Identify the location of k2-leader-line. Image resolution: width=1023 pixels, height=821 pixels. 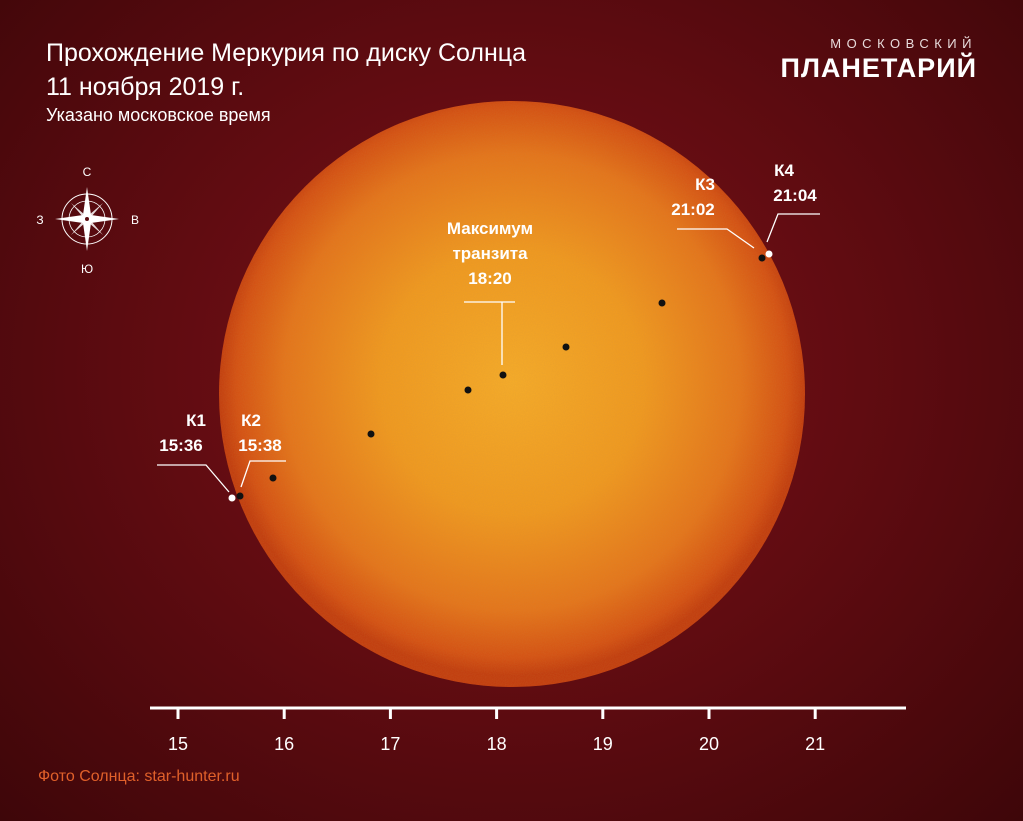
(263, 474).